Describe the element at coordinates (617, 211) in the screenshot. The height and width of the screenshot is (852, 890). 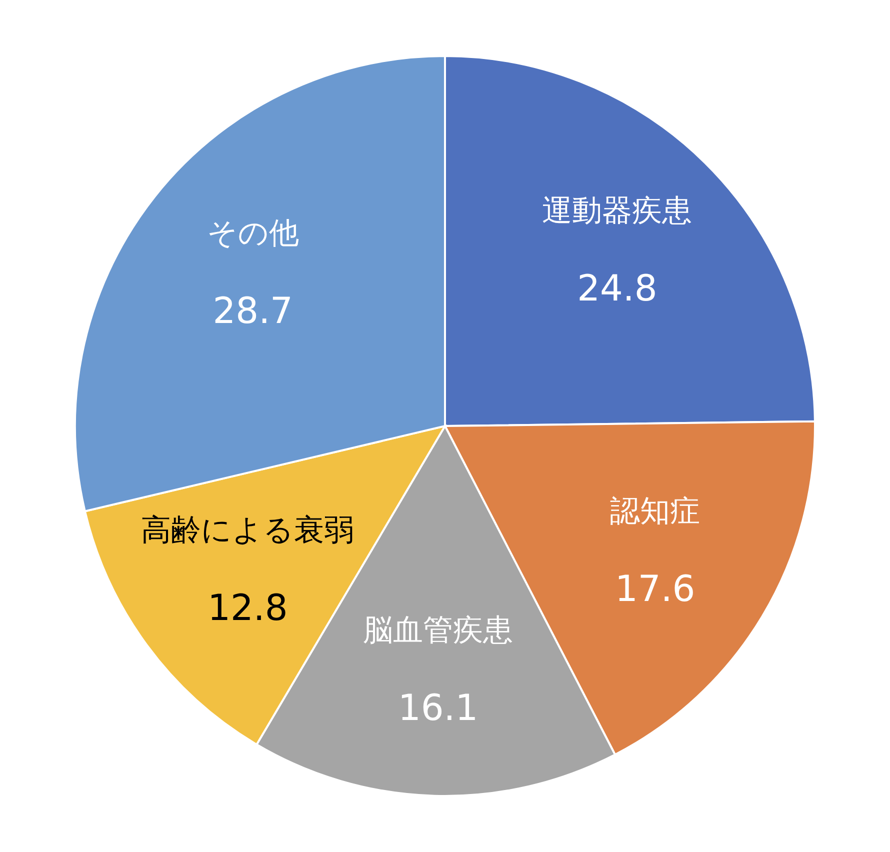
I see `slice-label: 運動器疾患` at that location.